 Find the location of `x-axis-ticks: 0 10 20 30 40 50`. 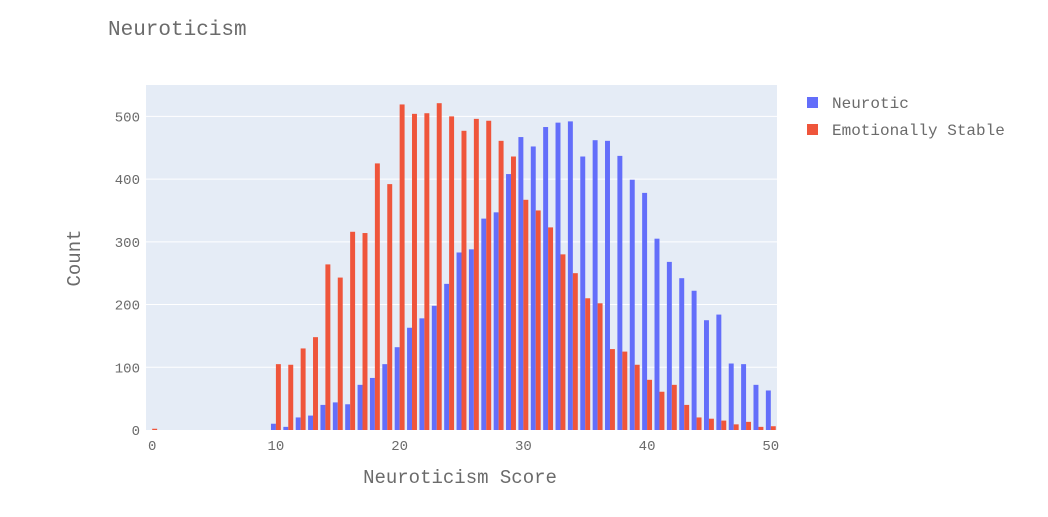

x-axis-ticks: 0 10 20 30 40 50 is located at coordinates (463, 447).